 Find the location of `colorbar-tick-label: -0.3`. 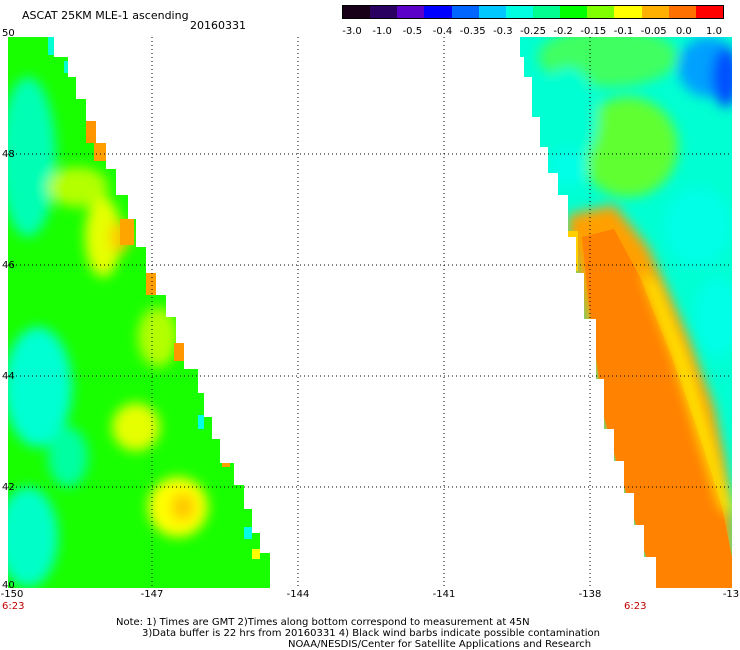

colorbar-tick-label: -0.3 is located at coordinates (503, 31).